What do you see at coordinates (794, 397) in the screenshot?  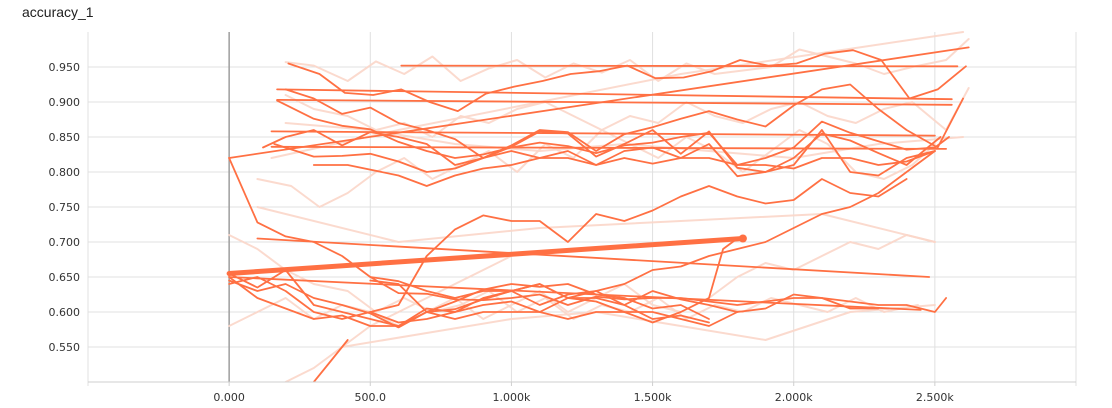 I see `x-tick-label-4: 2.000k` at bounding box center [794, 397].